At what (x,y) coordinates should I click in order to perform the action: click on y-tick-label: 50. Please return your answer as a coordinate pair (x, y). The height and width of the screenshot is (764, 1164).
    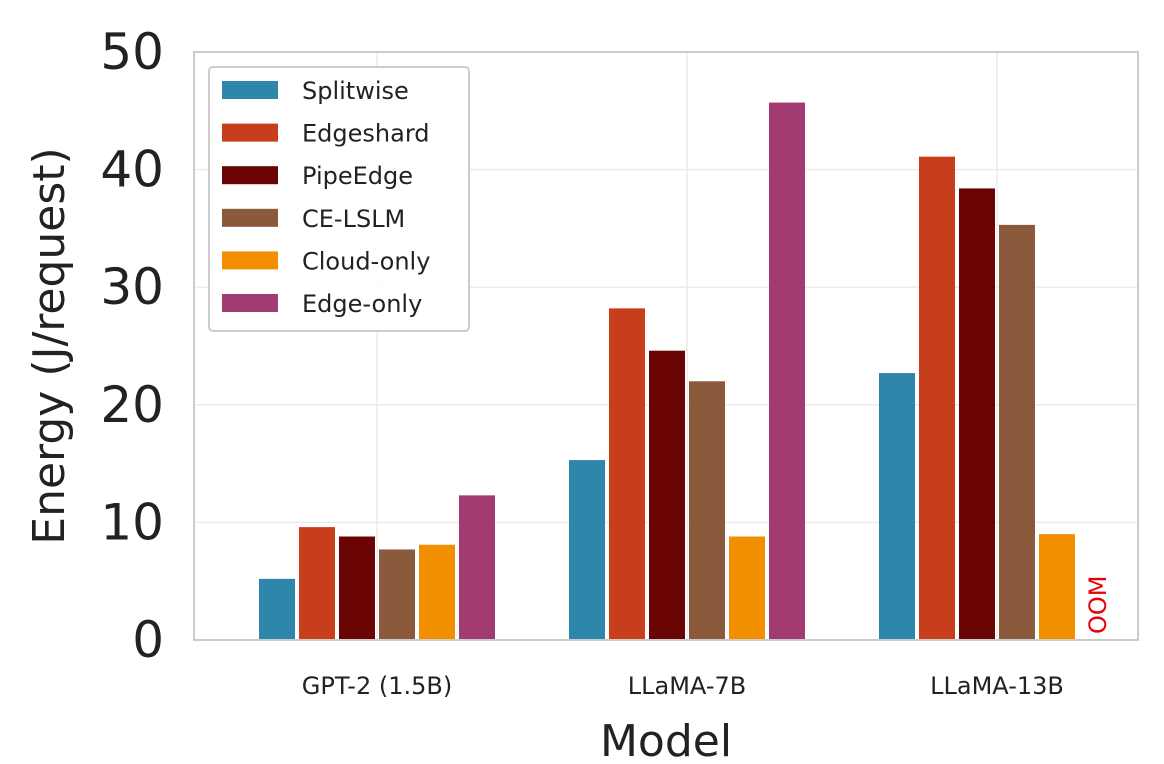
    Looking at the image, I should click on (132, 52).